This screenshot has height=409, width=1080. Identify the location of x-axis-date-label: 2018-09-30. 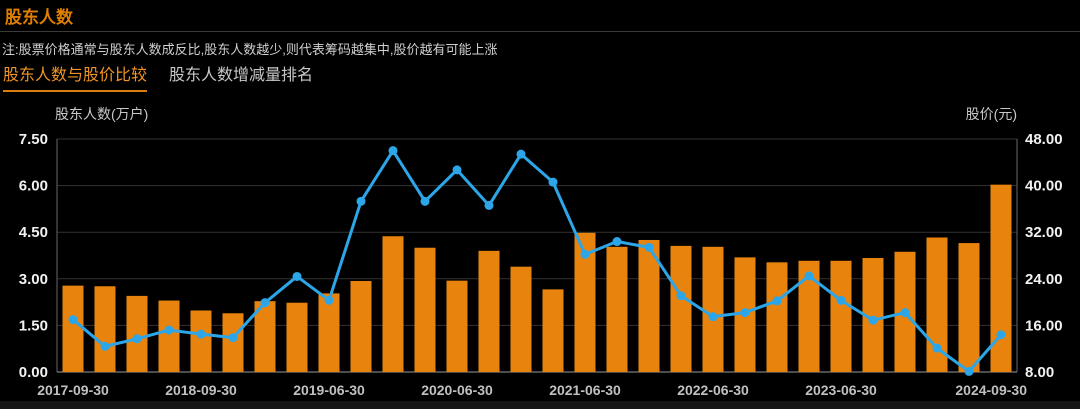
(201, 390).